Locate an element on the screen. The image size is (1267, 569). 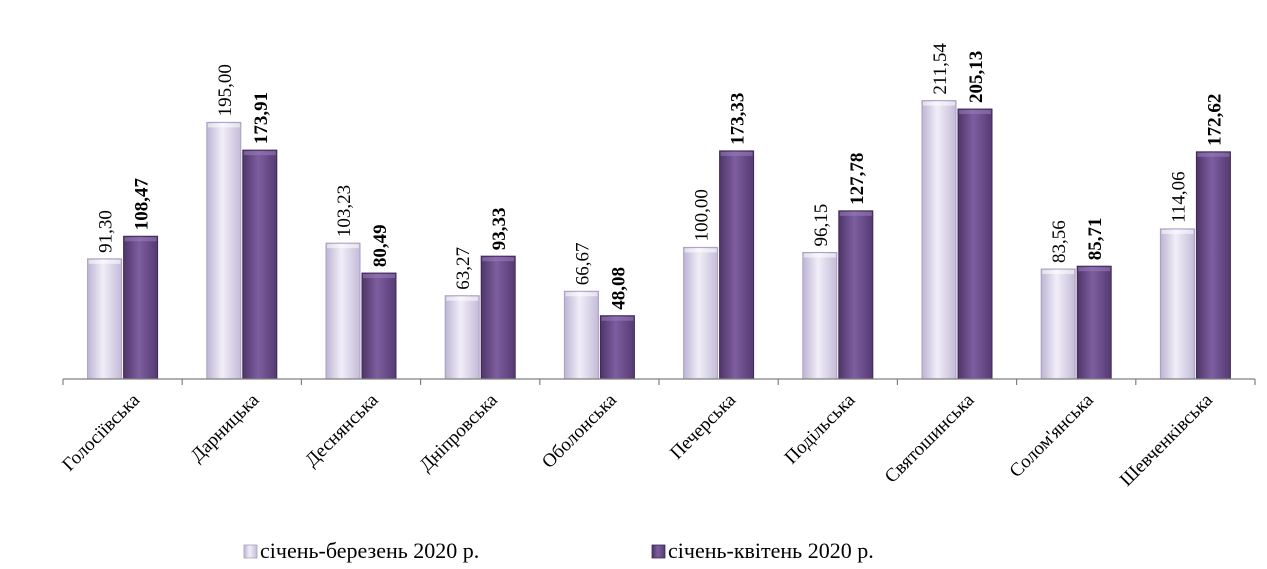
value-label-series-2-1: 173,91 is located at coordinates (261, 118).